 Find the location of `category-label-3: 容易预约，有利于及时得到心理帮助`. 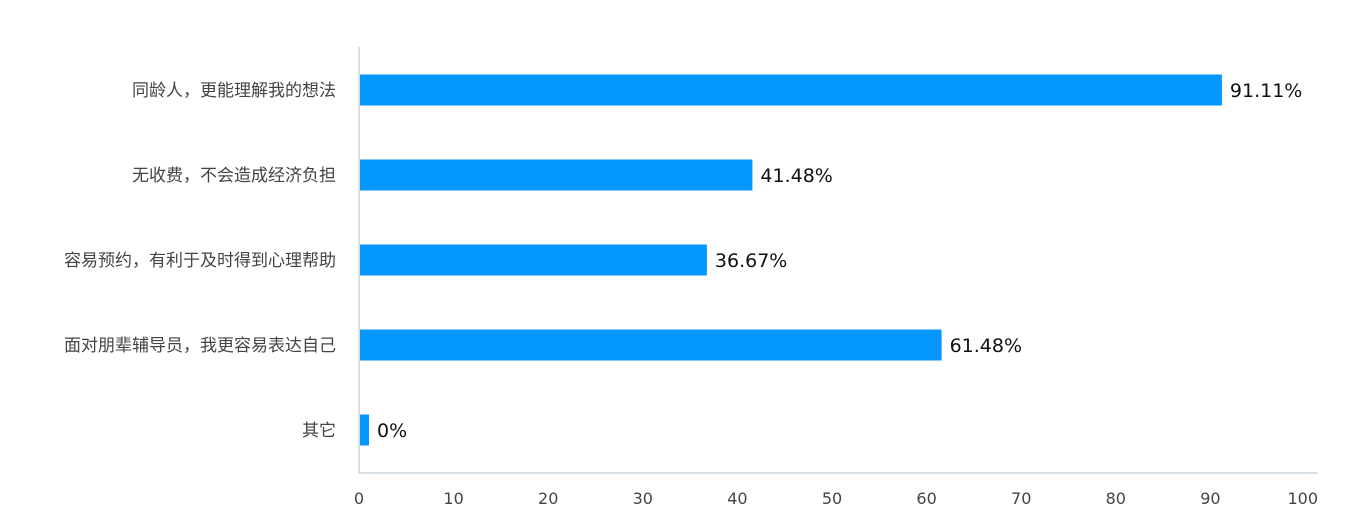

category-label-3: 容易预约，有利于及时得到心理帮助 is located at coordinates (200, 261).